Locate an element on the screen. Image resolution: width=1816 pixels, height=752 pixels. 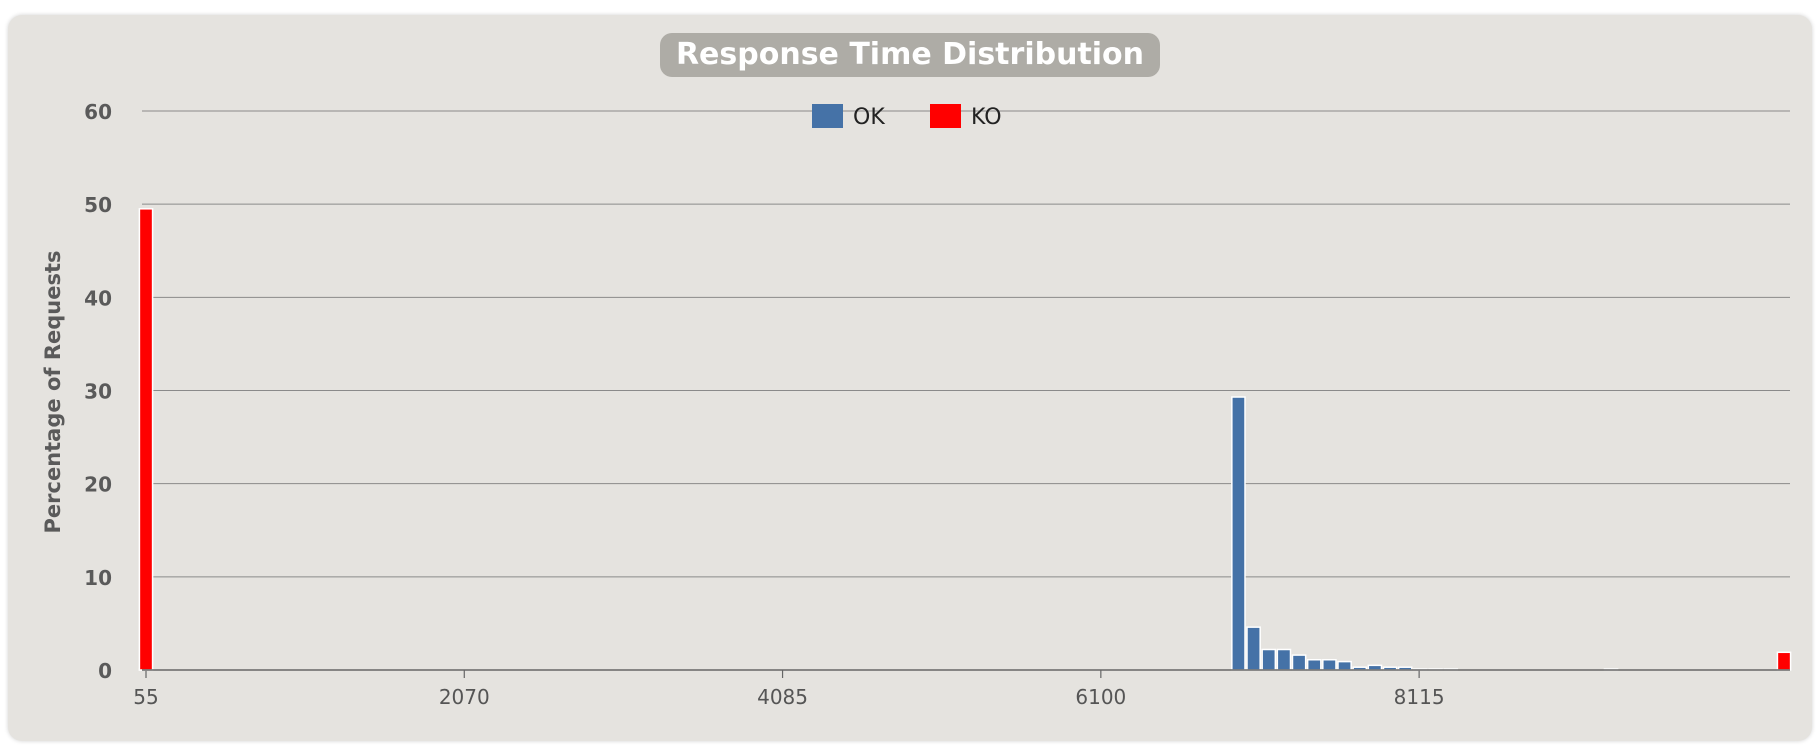
x-tick-label: 2070 is located at coordinates (464, 697).